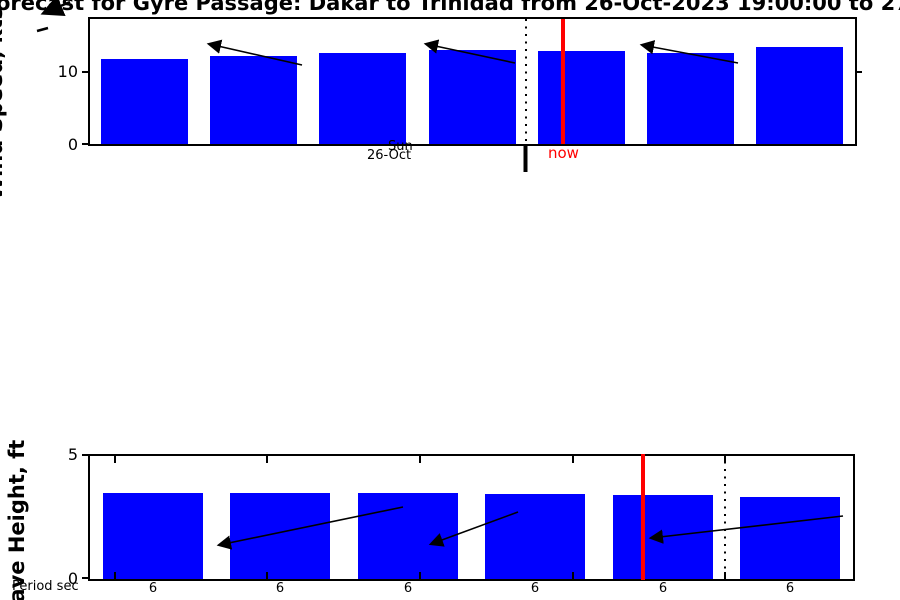  What do you see at coordinates (400, 146) in the screenshot?
I see `wind-xtick-day: Sun` at bounding box center [400, 146].